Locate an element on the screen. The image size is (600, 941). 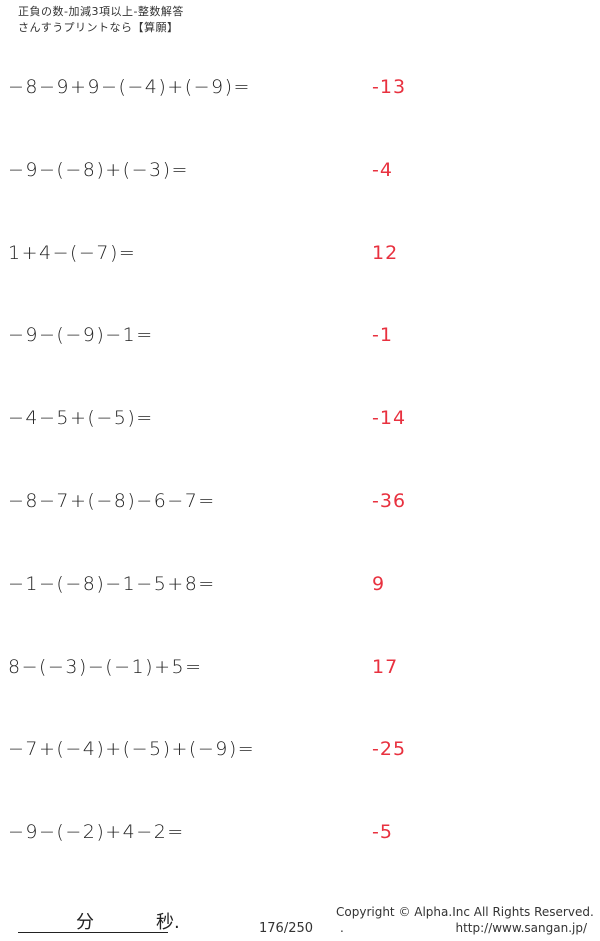
problem-answer: -4 is located at coordinates (382, 169).